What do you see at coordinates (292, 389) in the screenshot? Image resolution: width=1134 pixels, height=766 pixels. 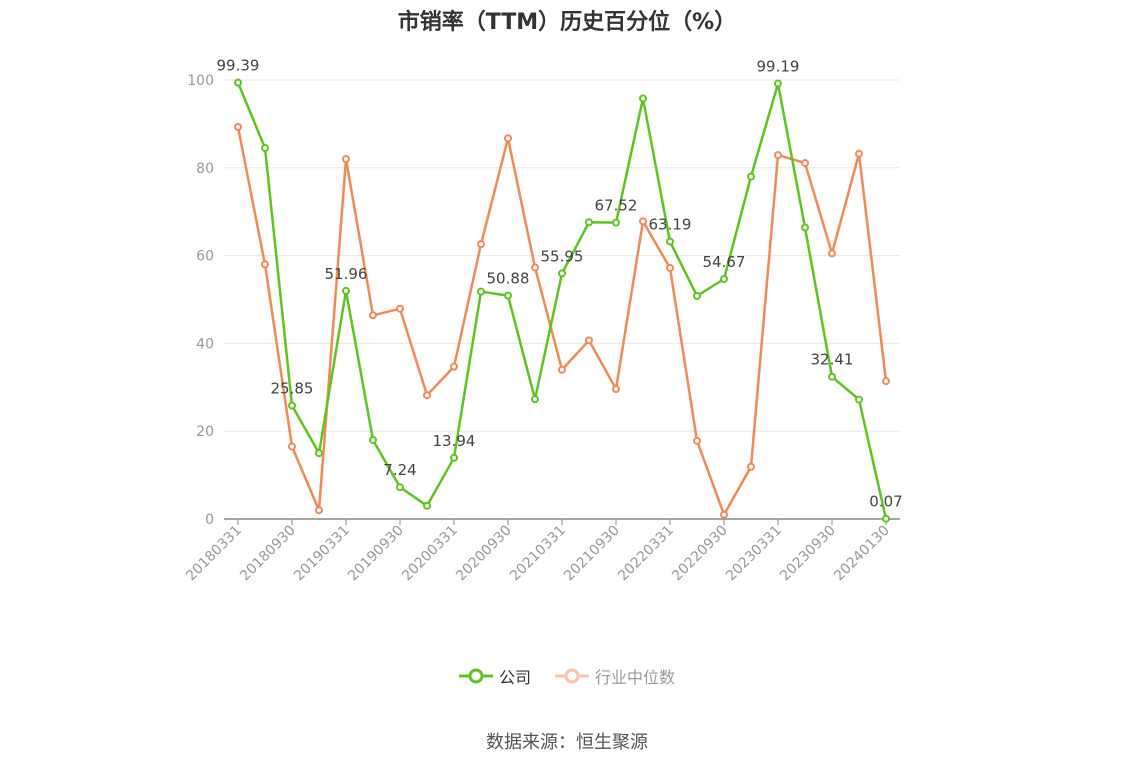 I see `data-label: 25.85` at bounding box center [292, 389].